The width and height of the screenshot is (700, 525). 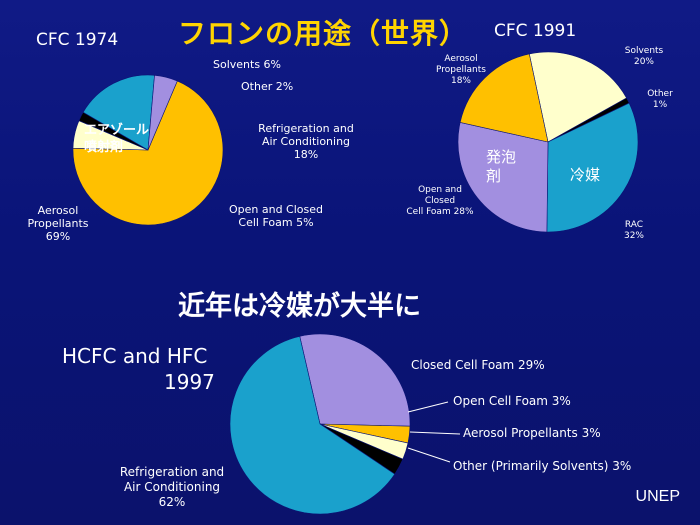 What do you see at coordinates (660, 105) in the screenshot?
I see `label-line: 1%` at bounding box center [660, 105].